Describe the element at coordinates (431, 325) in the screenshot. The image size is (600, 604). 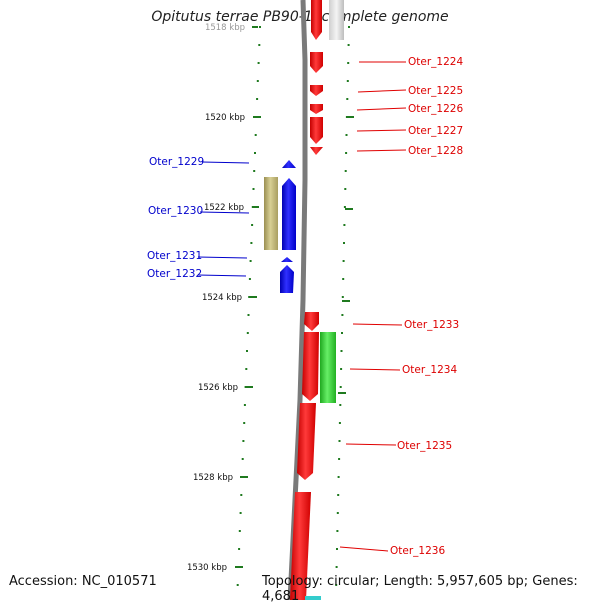
I see `gene-label: Oter_1233` at that location.